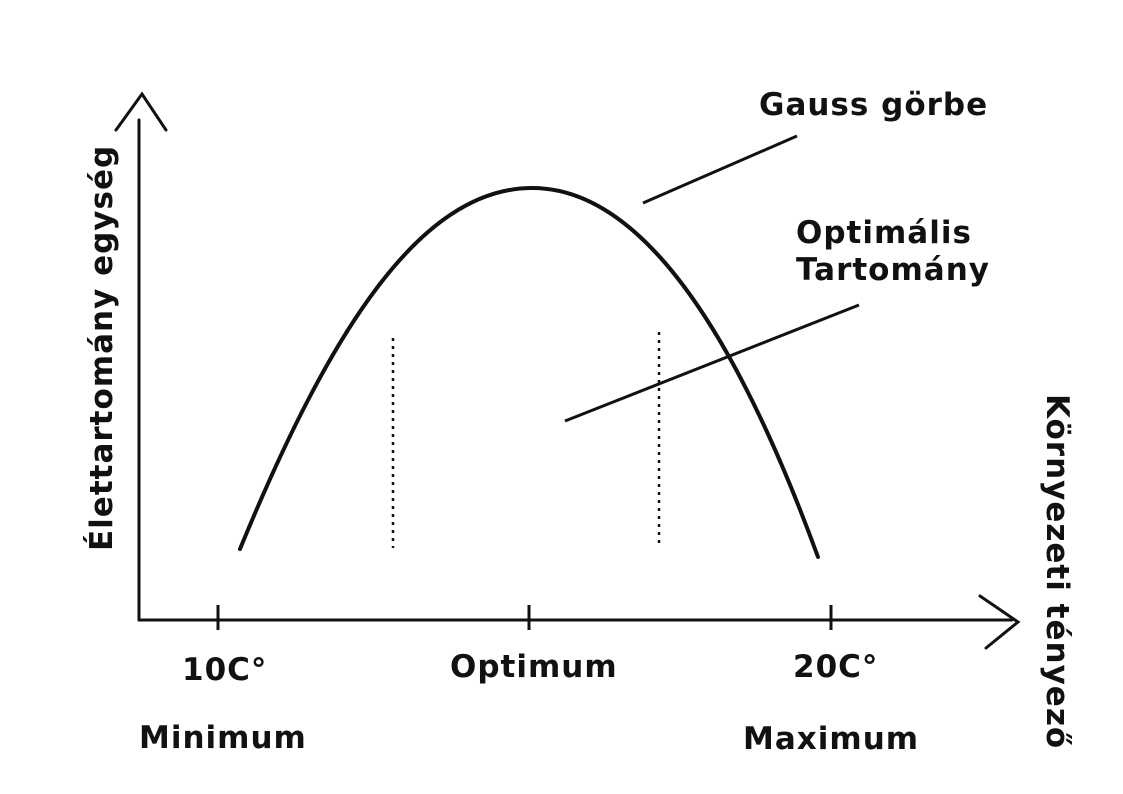 This screenshot has height=794, width=1123. I want to click on range-label-leader-line, so click(712, 363).